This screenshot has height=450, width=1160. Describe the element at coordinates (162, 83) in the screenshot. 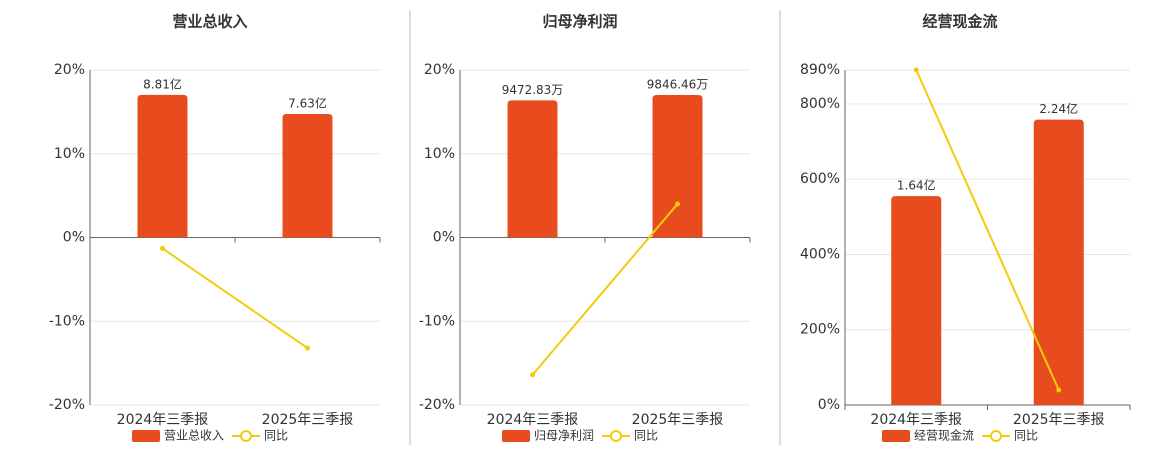

I see `value-label: 8.81亿` at that location.